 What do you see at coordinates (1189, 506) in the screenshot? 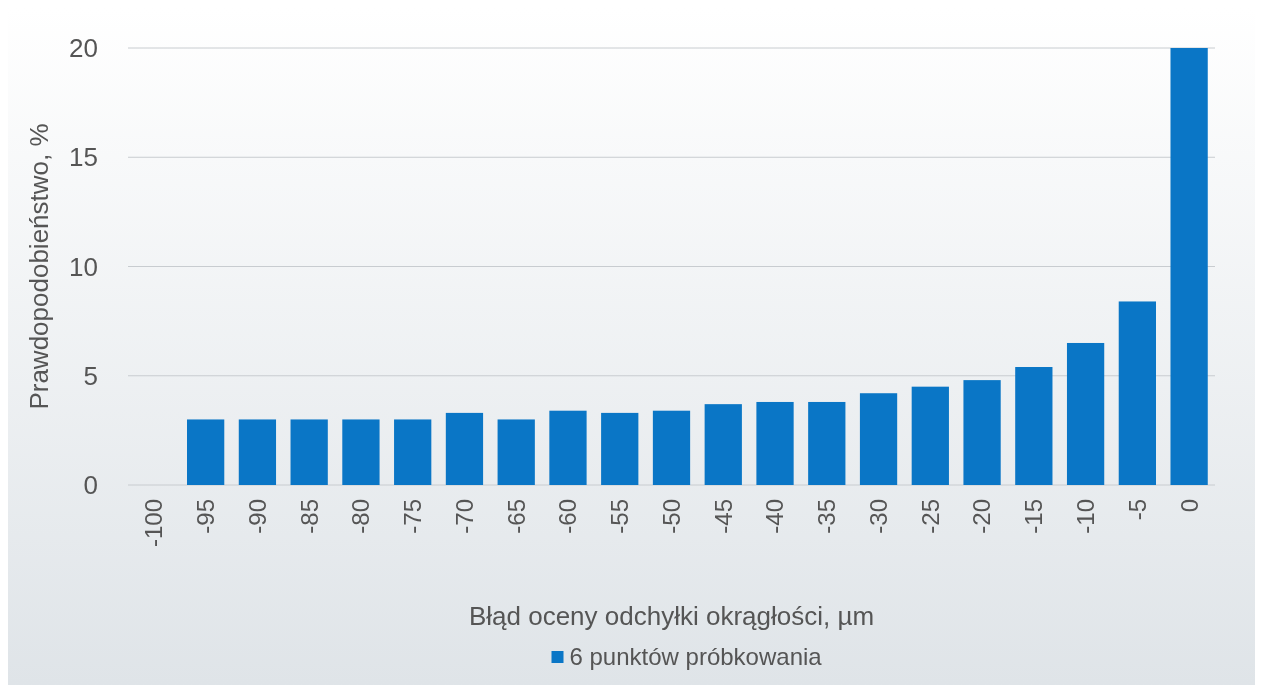
I see `x-tick-label: 0` at bounding box center [1189, 506].